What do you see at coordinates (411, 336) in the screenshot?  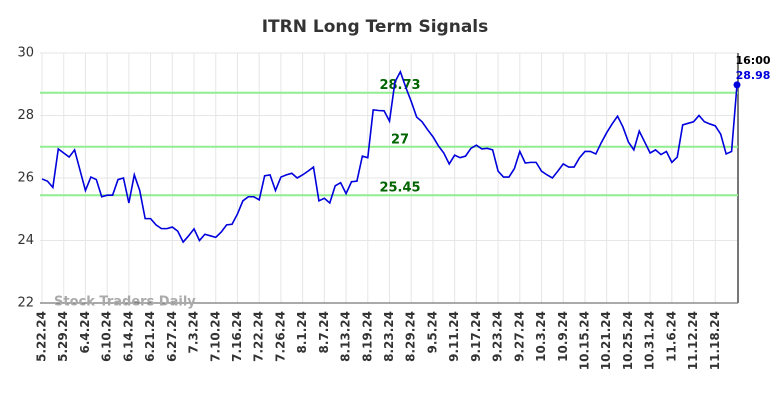 I see `x-tick-label: 8.29.24` at bounding box center [411, 336].